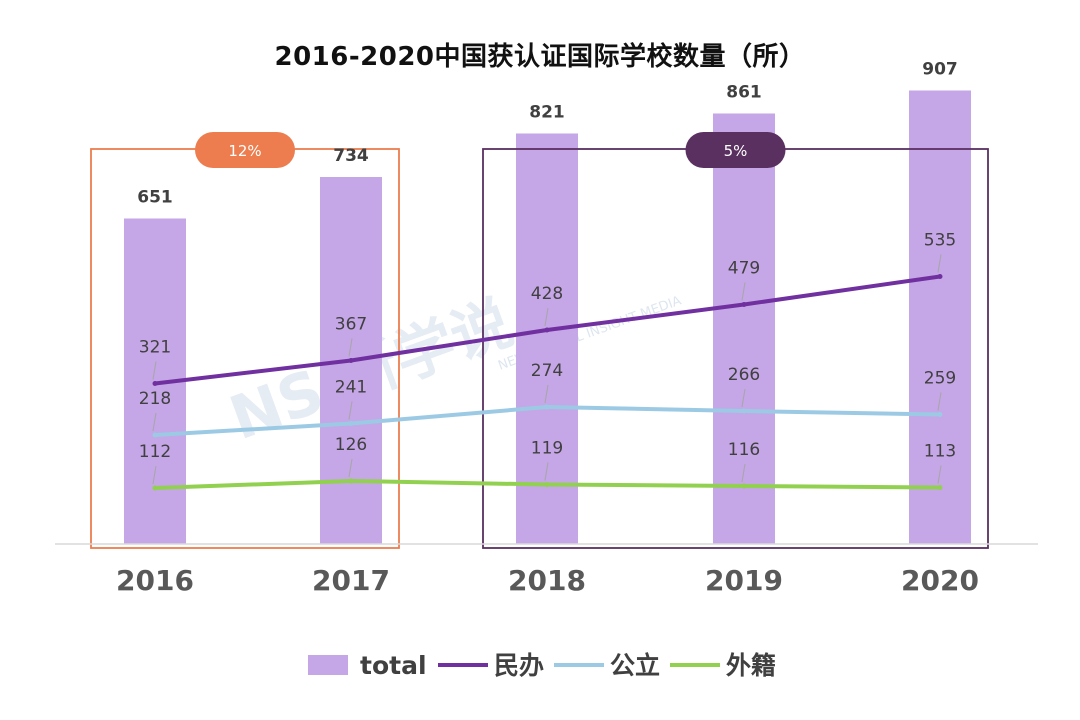  Describe the element at coordinates (452, 371) in the screenshot. I see `watermark: NS 新学说 NEW SCHOOL INSIGHT MEDIA` at that location.